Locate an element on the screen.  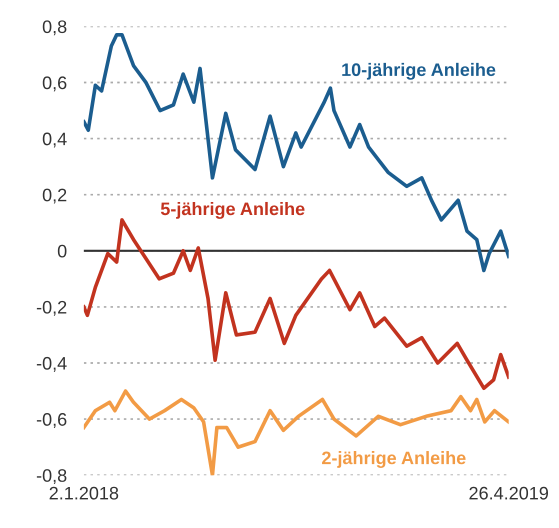
x-tick-label: 2.1.2018 is located at coordinates (84, 493).